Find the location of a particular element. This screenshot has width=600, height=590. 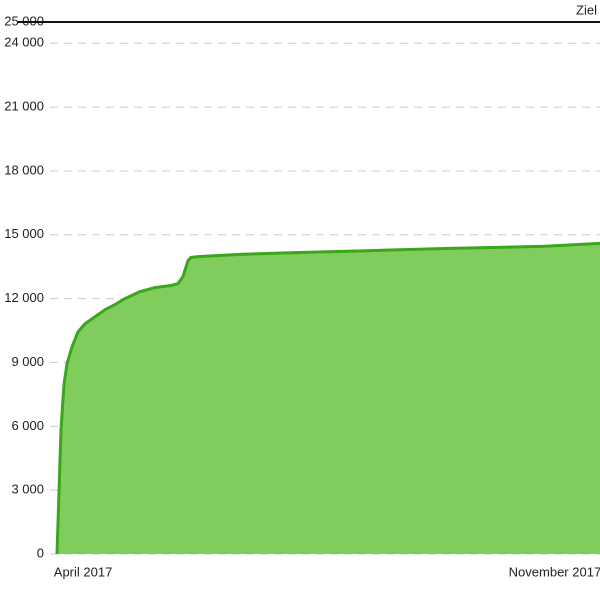

goal-label: Ziel is located at coordinates (586, 9).